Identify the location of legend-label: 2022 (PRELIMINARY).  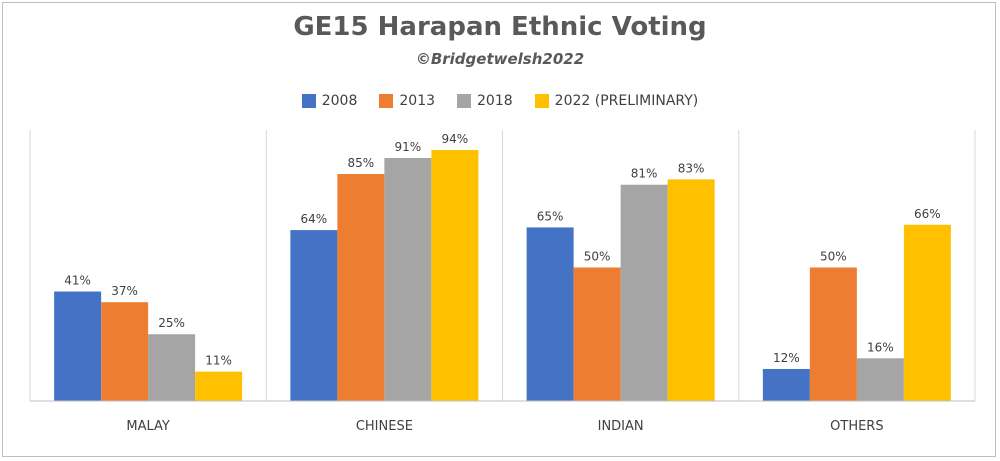
(626, 101).